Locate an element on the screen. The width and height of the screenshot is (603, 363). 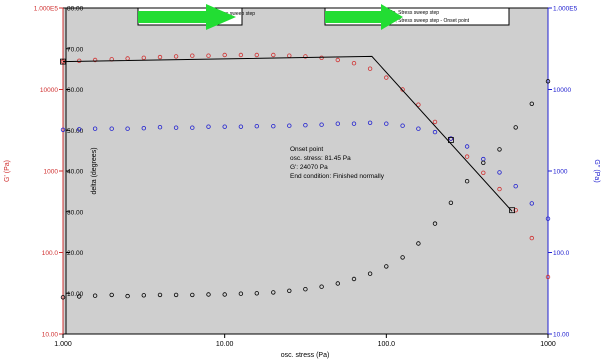
right-tick-label: 1.000E5 is located at coordinates (565, 9).